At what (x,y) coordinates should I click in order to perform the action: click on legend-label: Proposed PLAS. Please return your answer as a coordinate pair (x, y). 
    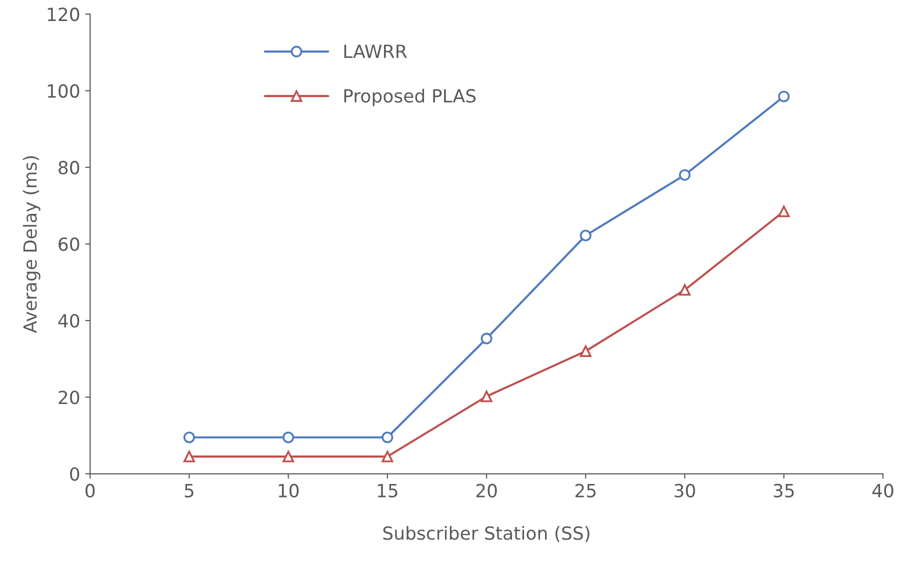
    Looking at the image, I should click on (410, 97).